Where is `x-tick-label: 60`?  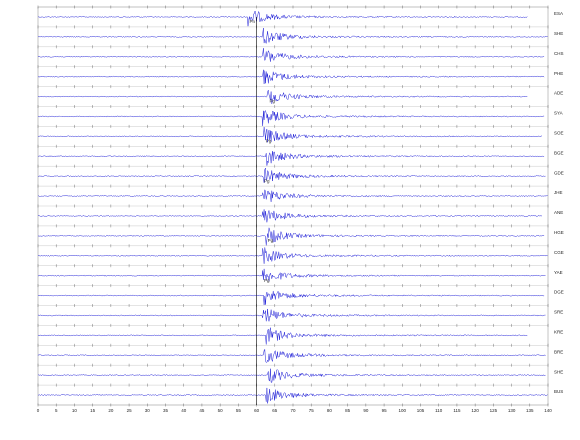
x-tick-label: 60 is located at coordinates (257, 410).